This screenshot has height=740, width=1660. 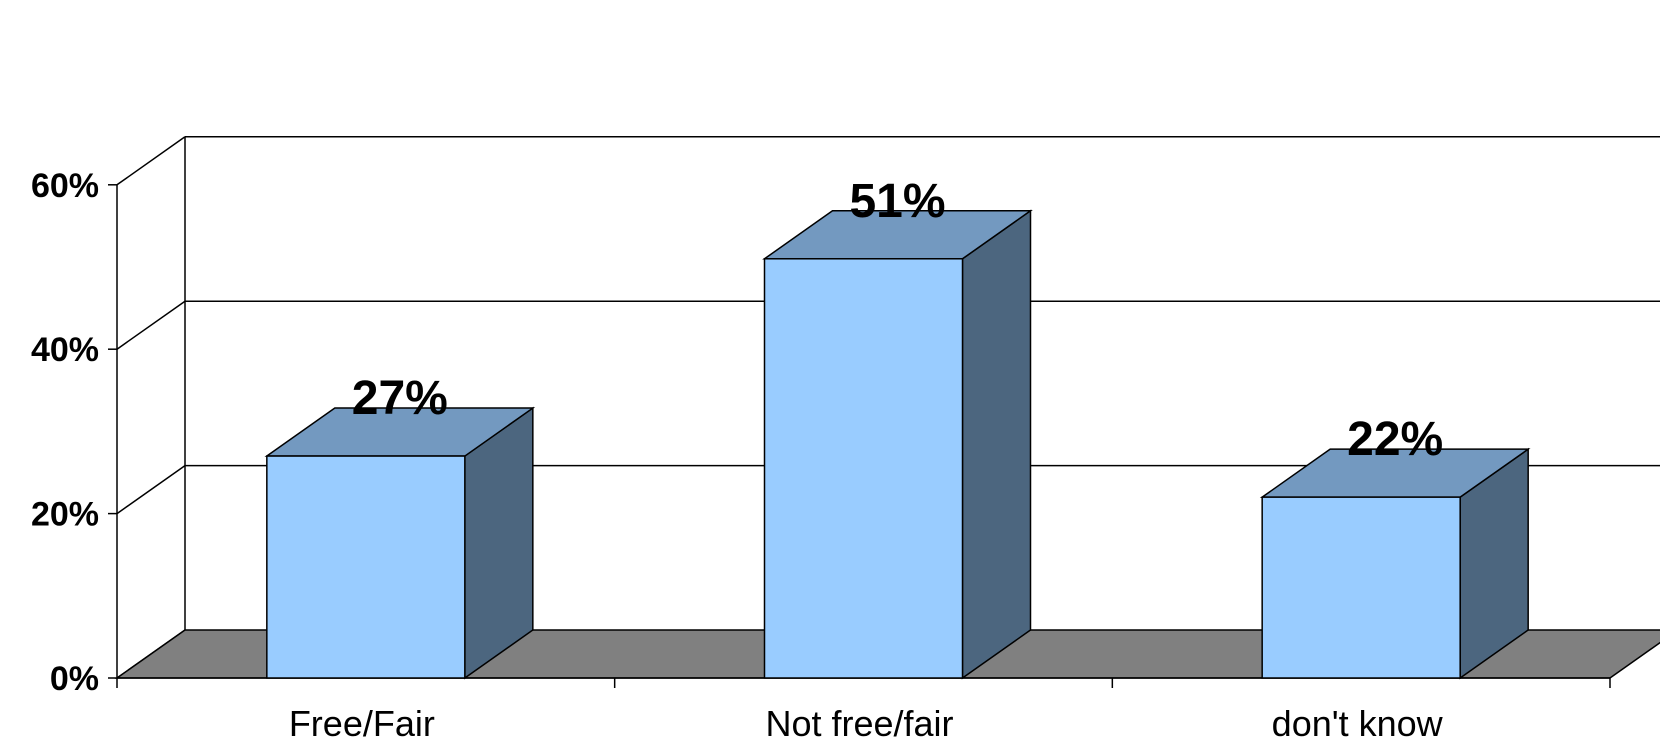 What do you see at coordinates (1358, 721) in the screenshot?
I see `x-tick-label: don't know` at bounding box center [1358, 721].